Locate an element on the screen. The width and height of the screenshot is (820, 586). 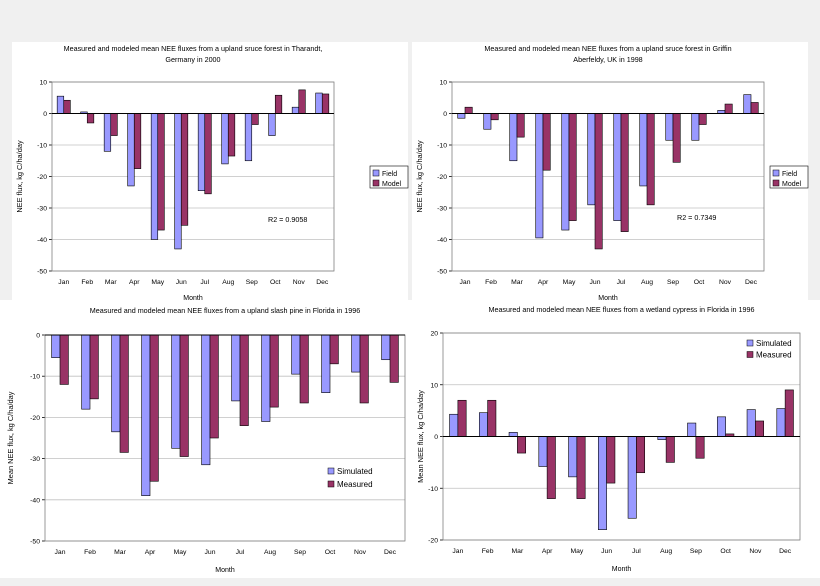
y-tick-label: 0 is located at coordinates (445, 114).